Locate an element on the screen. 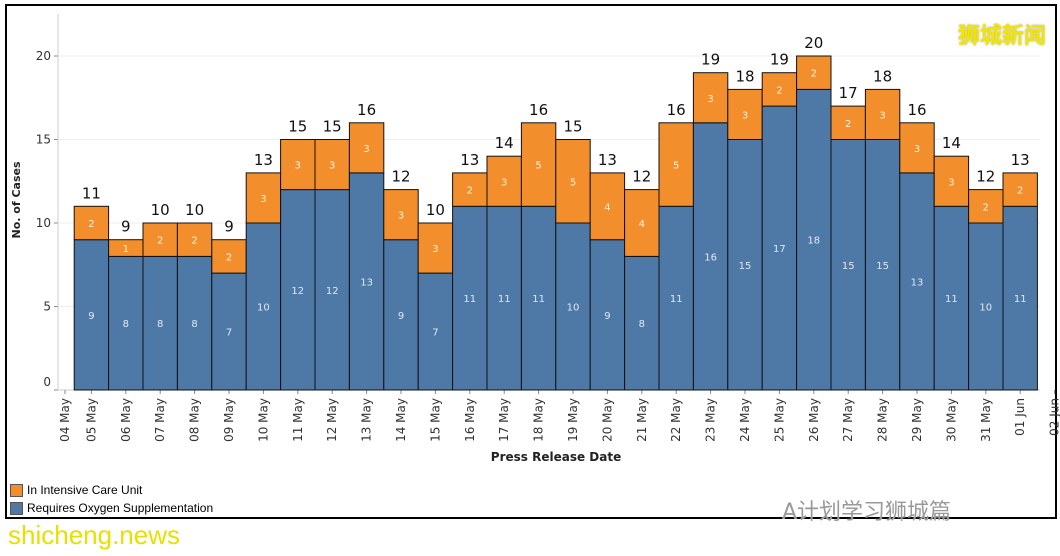 The image size is (1060, 556). data-label-oxygen: 13 is located at coordinates (366, 282).